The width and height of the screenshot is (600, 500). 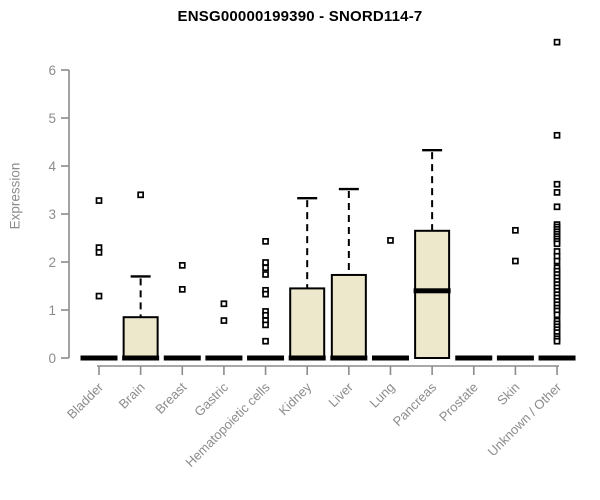 What do you see at coordinates (132, 396) in the screenshot?
I see `x-tick-label-brain: Brain` at bounding box center [132, 396].